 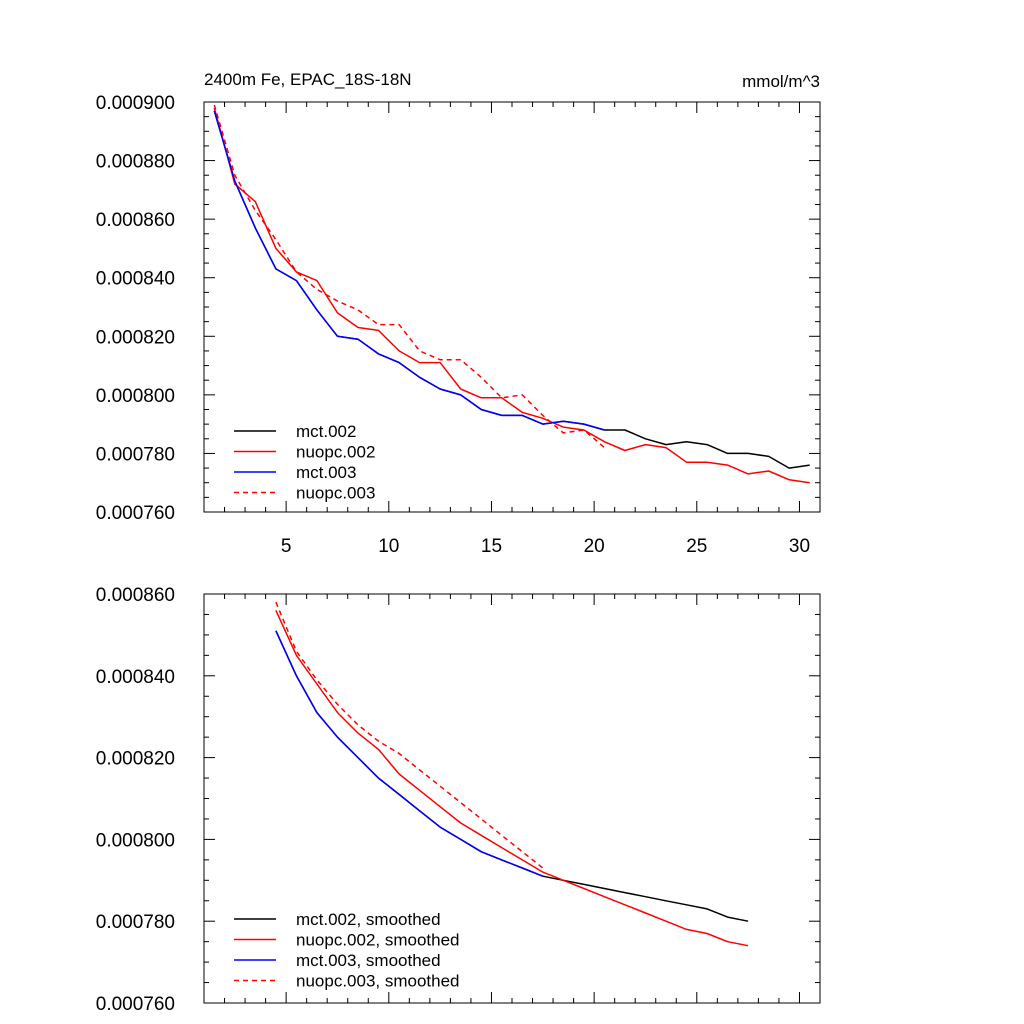 What do you see at coordinates (335, 493) in the screenshot?
I see `legend-label: nuopc.003` at bounding box center [335, 493].